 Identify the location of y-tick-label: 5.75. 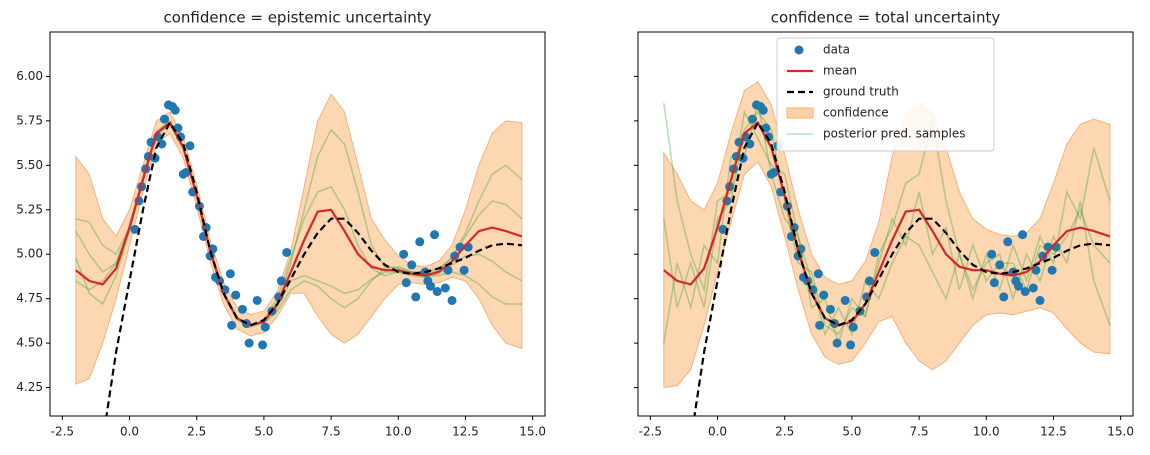
(29, 120).